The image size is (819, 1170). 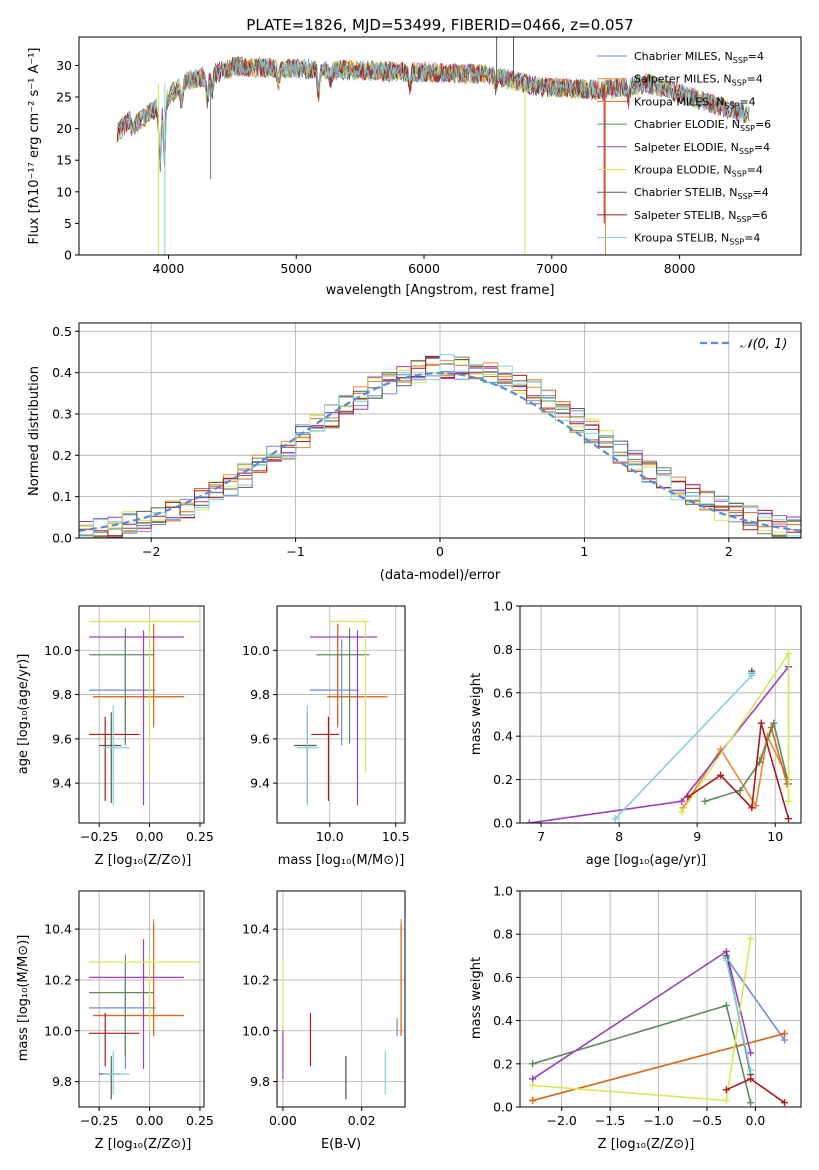 I want to click on mass-z-axes: −0.25 0.00 0.25 9.8 10.0 10.2 10.4, so click(x=129, y=1009).